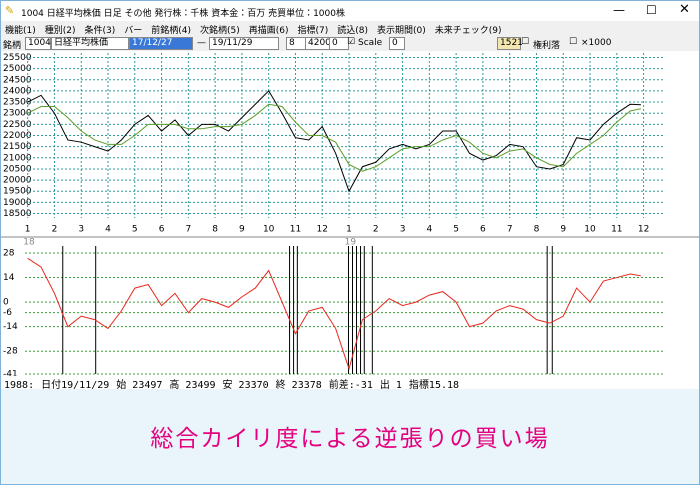 The height and width of the screenshot is (485, 700). Describe the element at coordinates (133, 31) in the screenshot. I see `menu-item: バー` at that location.